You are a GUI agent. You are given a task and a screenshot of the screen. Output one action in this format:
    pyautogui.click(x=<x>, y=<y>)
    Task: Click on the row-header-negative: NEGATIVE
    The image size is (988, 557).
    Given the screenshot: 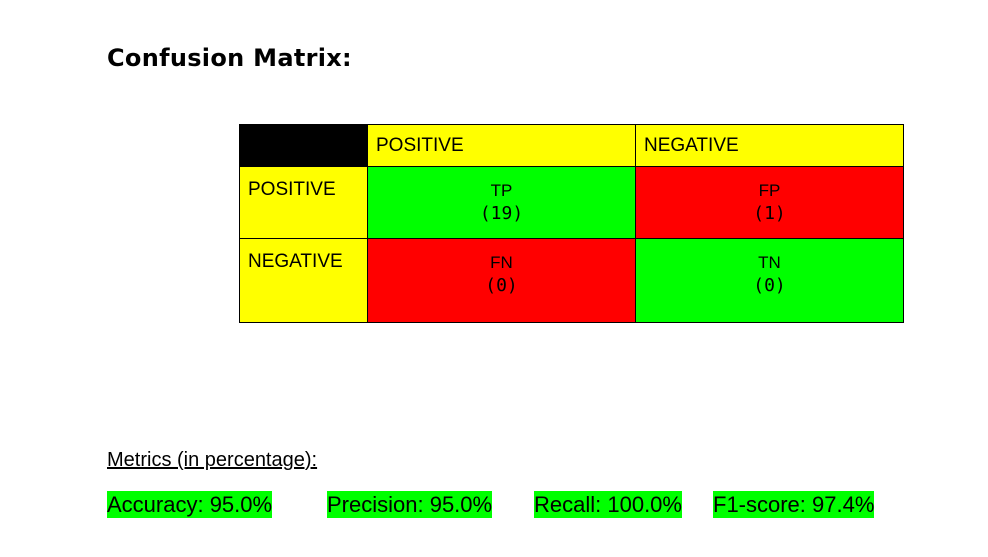 What is the action you would take?
    pyautogui.click(x=303, y=280)
    